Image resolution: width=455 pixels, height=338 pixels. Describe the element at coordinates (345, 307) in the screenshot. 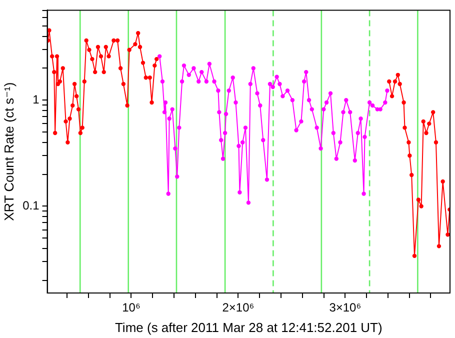

I see `x-tick-label: 3×10⁶` at that location.